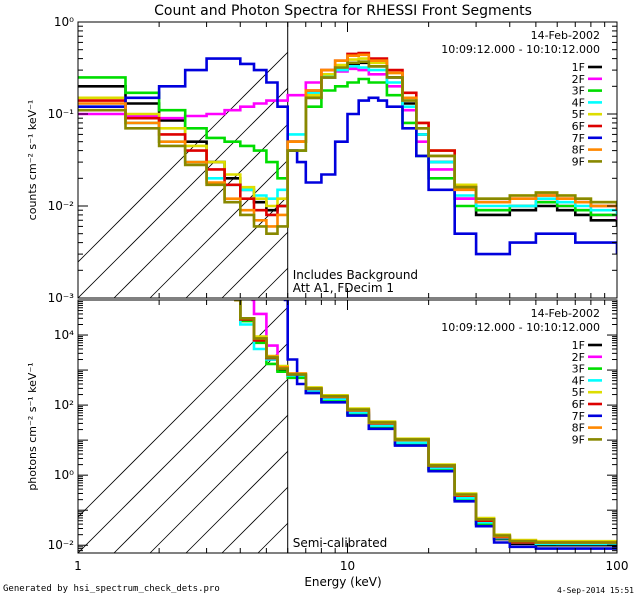 Image resolution: width=640 pixels, height=600 pixels. I want to click on y-tick-label: 10², so click(64, 405).